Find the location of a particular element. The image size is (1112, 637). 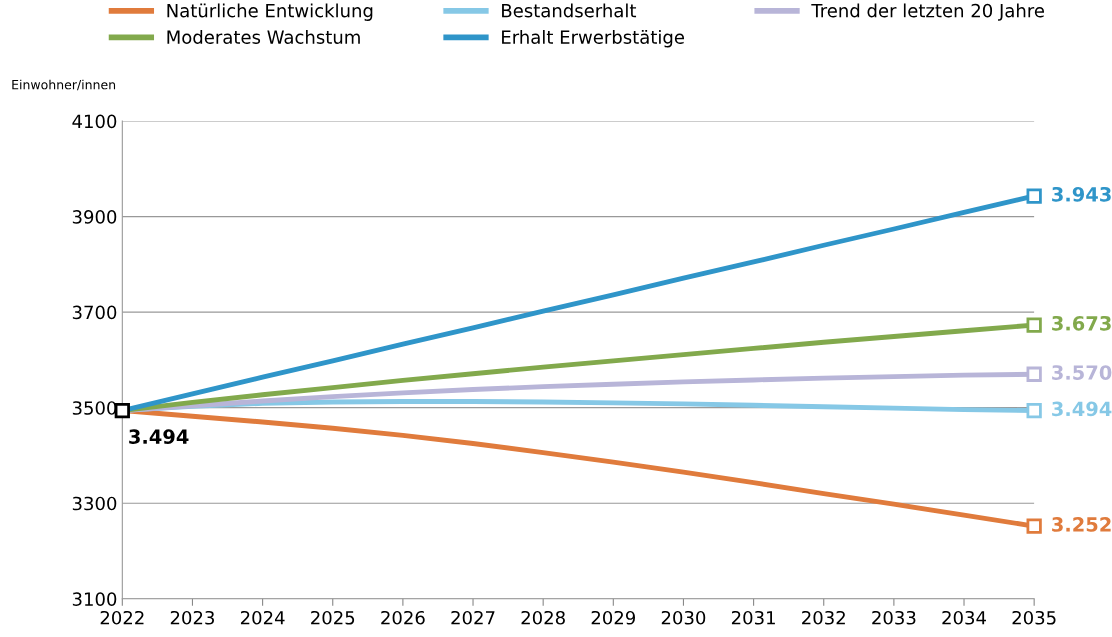

data-label: 3.943 is located at coordinates (1081, 194).